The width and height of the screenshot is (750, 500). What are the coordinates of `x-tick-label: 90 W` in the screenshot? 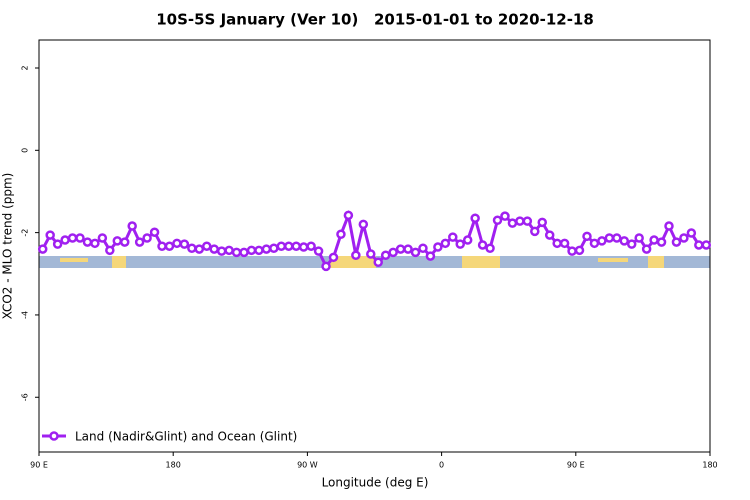 It's located at (307, 465).